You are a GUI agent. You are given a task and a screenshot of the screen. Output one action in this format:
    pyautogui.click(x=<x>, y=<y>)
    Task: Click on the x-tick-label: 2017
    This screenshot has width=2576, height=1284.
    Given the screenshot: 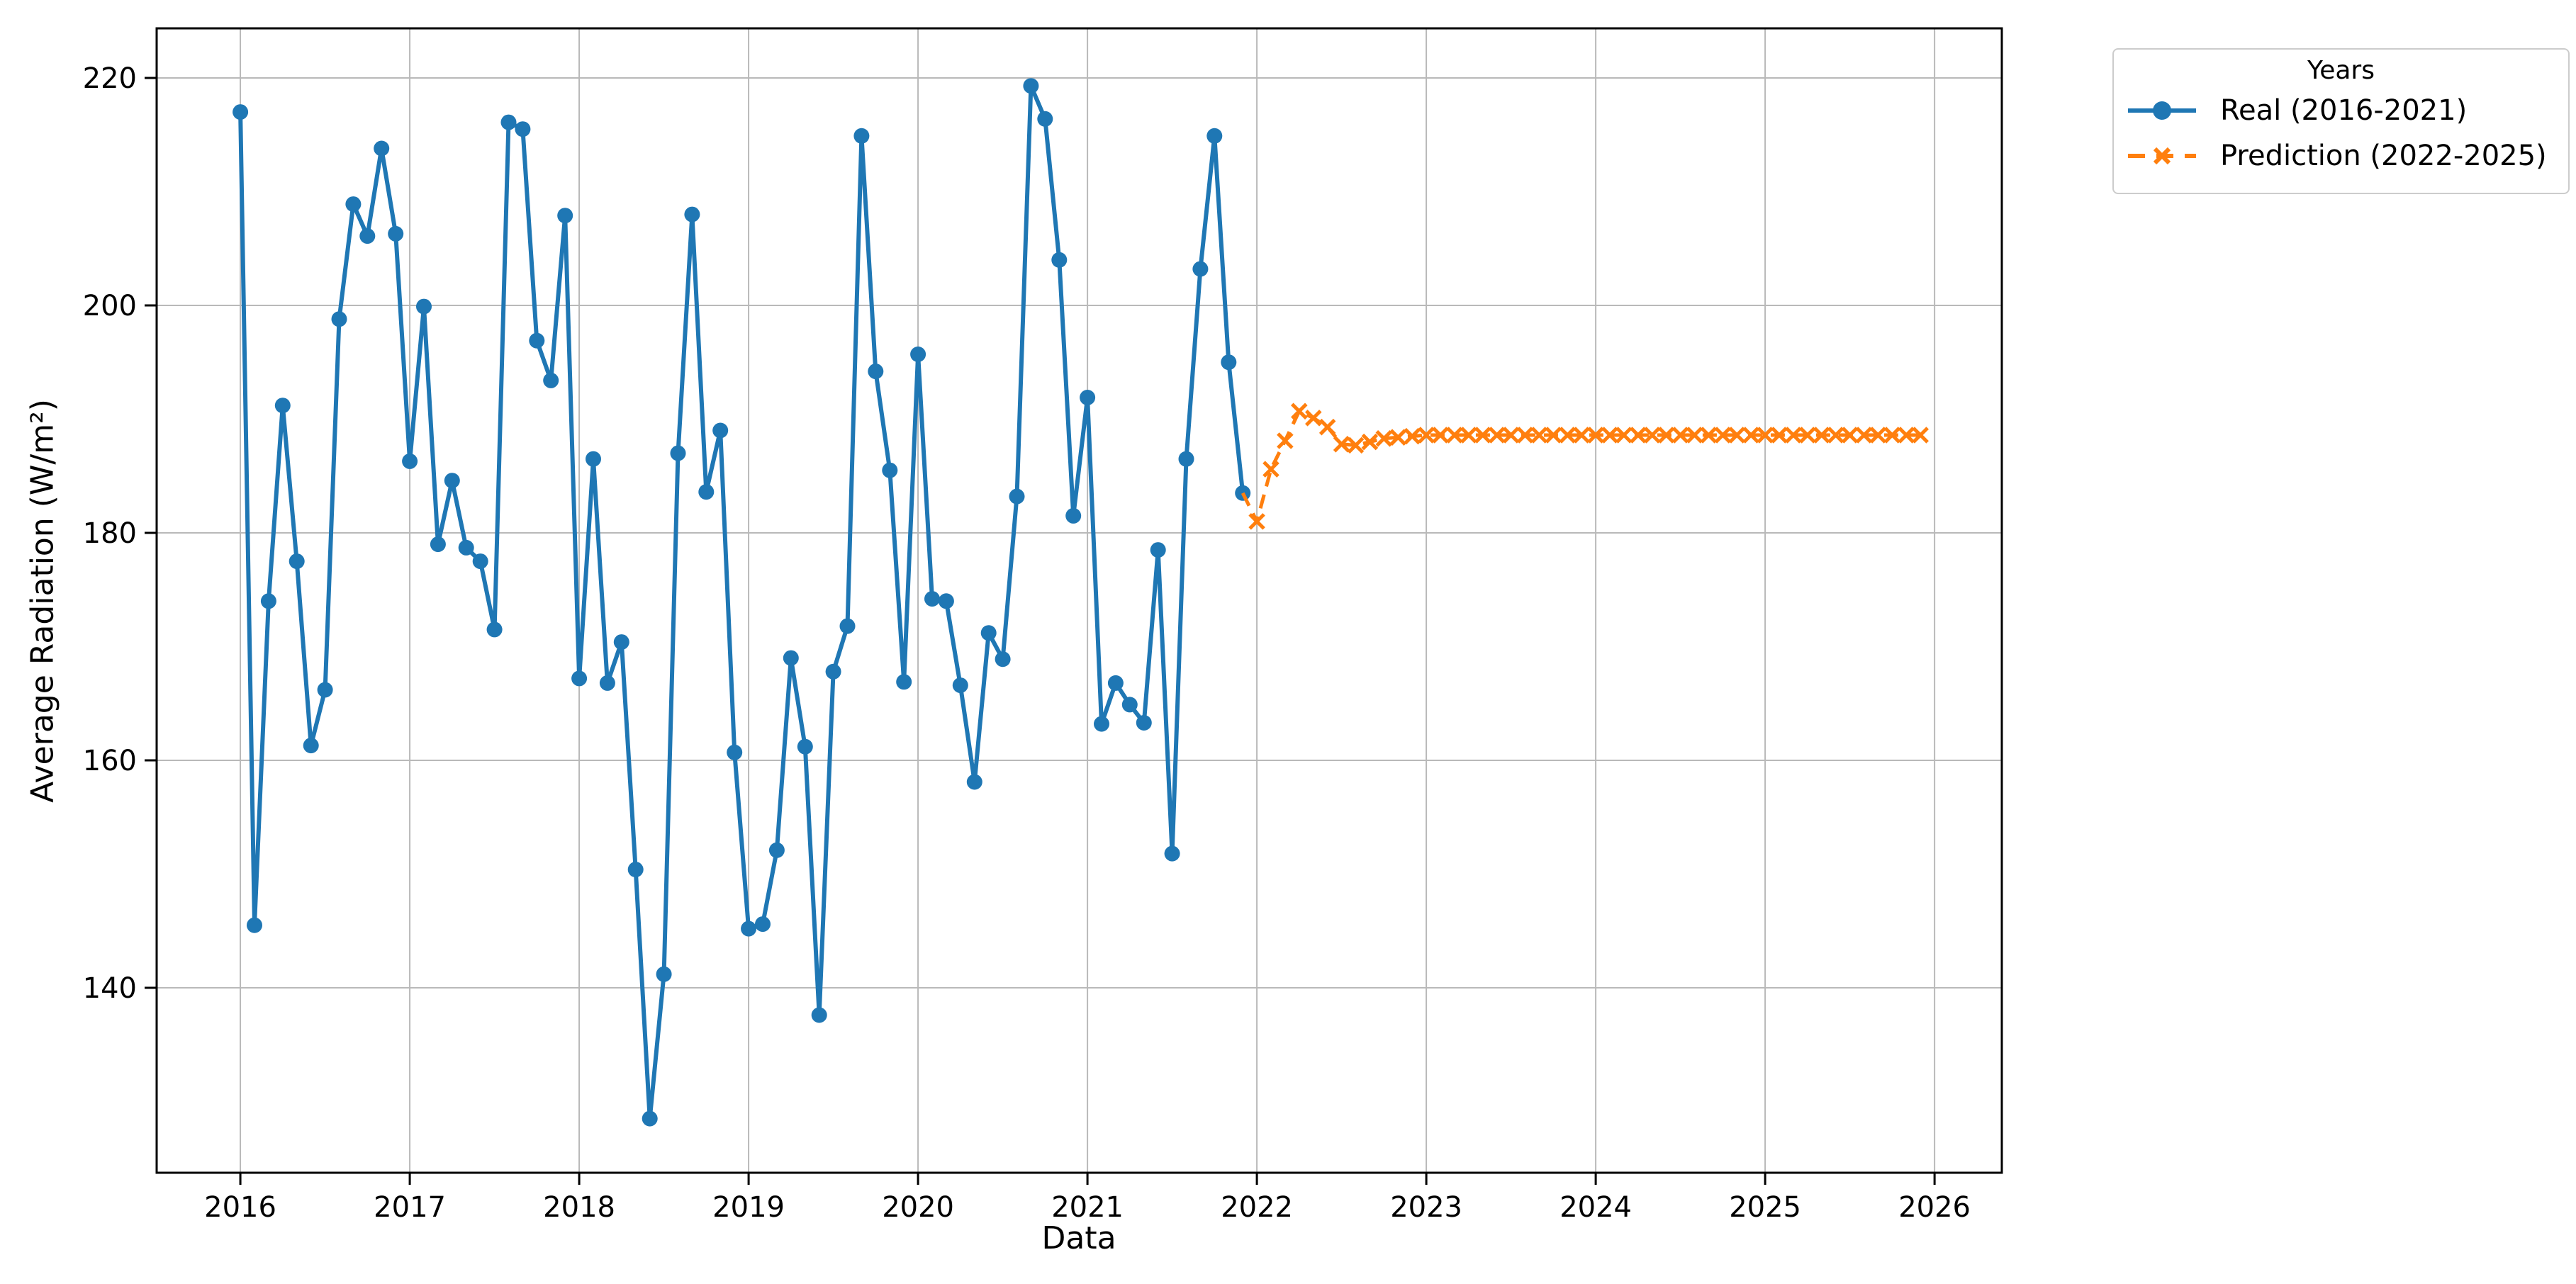 What is the action you would take?
    pyautogui.click(x=410, y=1207)
    